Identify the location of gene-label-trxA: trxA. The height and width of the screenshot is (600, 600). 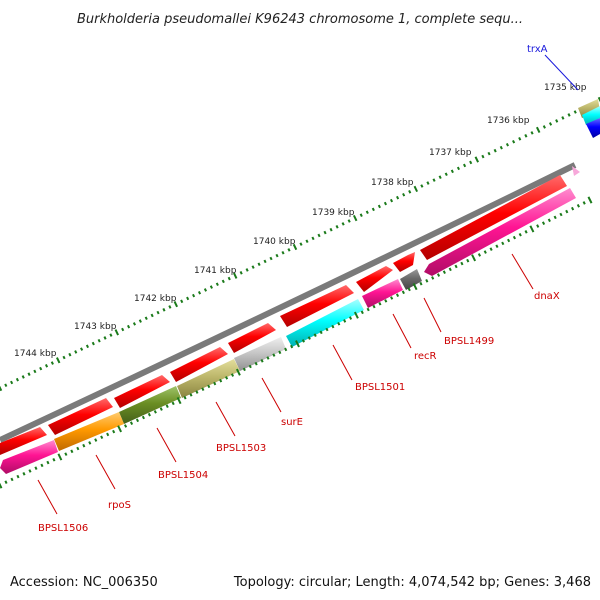
(537, 49).